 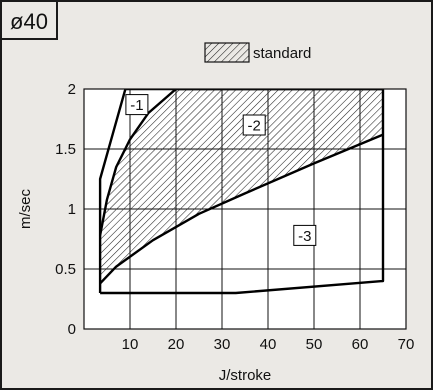 What do you see at coordinates (360, 344) in the screenshot?
I see `x-tick-label: 60` at bounding box center [360, 344].